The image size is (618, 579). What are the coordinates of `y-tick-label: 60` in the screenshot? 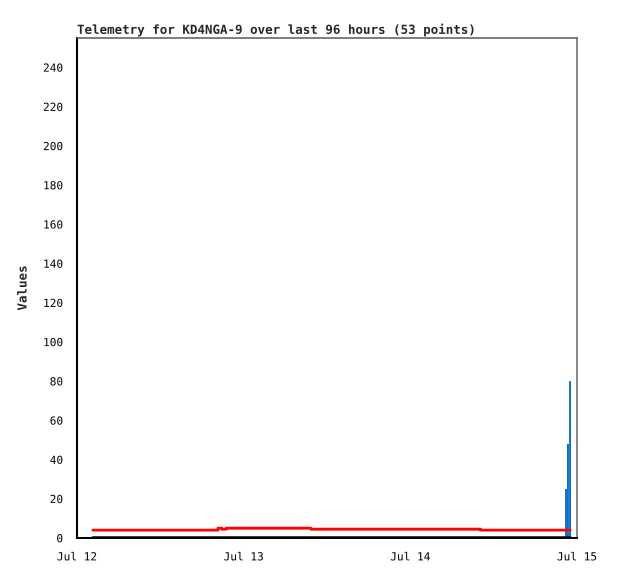 It's located at (56, 420).